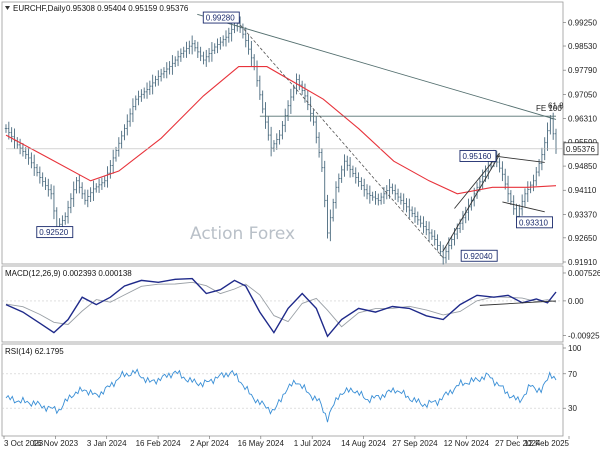  What do you see at coordinates (242, 234) in the screenshot?
I see `watermark: Action Forex` at bounding box center [242, 234].